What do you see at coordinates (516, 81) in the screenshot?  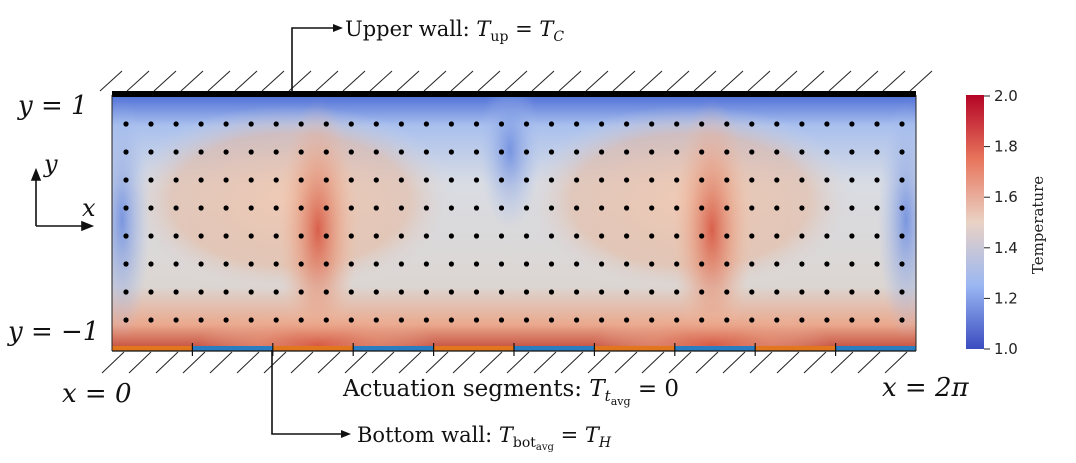 I see `upper-wall-hatching` at bounding box center [516, 81].